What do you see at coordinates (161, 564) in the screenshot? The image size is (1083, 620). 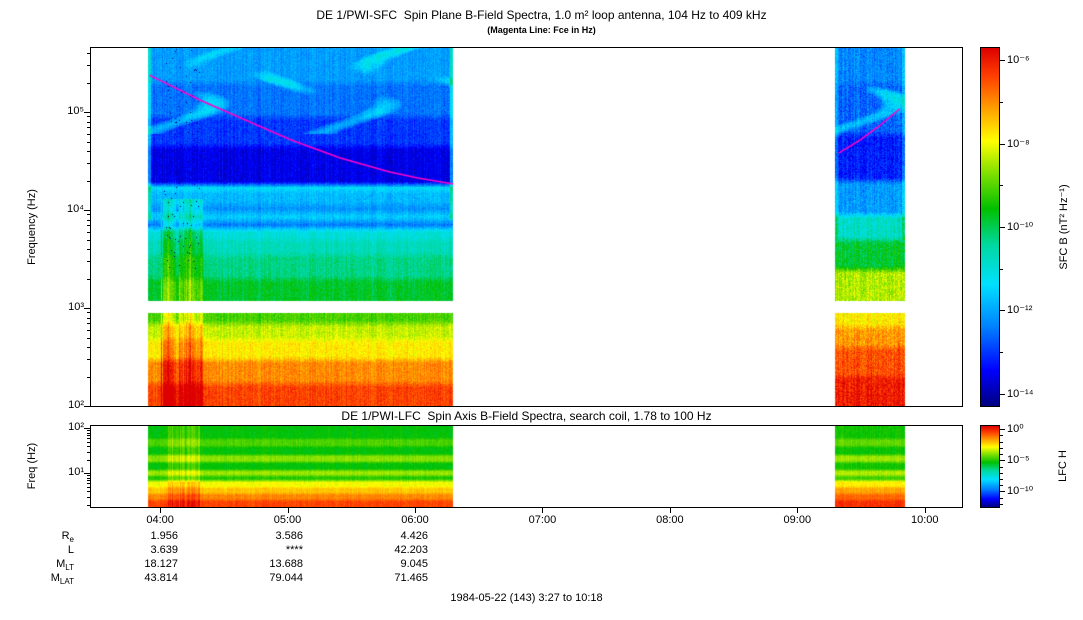 I see `ephemeris-value: 18.127` at bounding box center [161, 564].